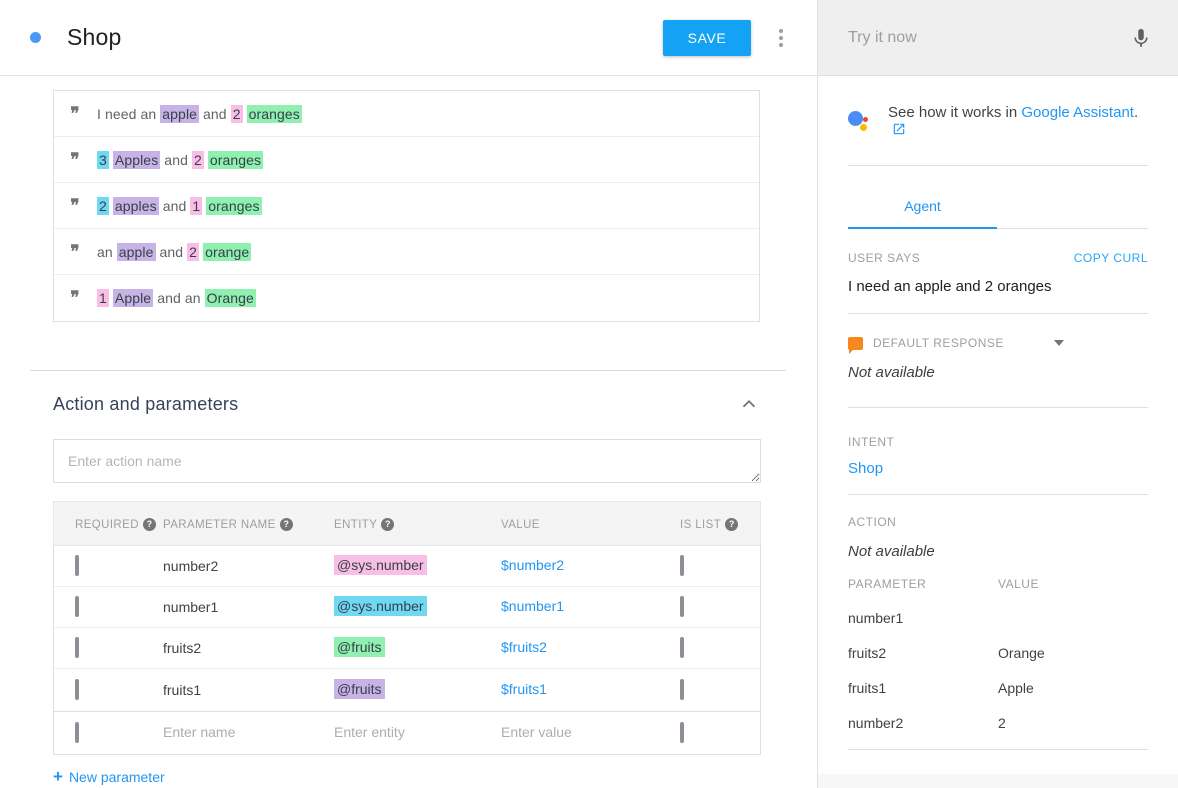 This screenshot has width=1178, height=788. What do you see at coordinates (781, 38) in the screenshot?
I see `more-options-icon` at bounding box center [781, 38].